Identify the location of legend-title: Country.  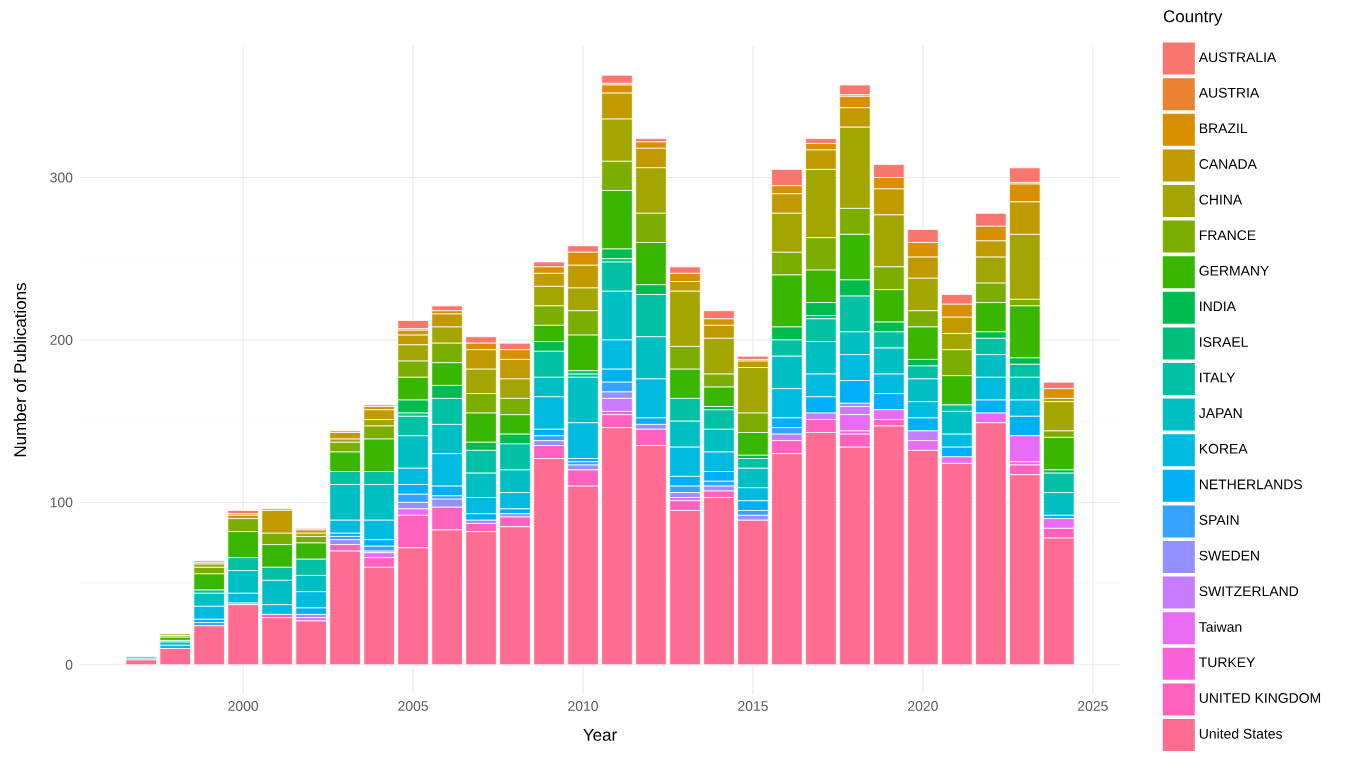
(1193, 18).